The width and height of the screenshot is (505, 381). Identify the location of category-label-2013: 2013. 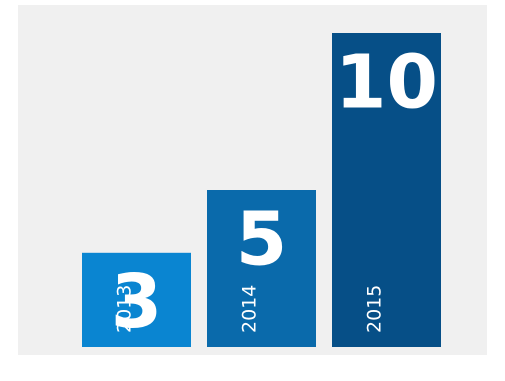
(125, 309).